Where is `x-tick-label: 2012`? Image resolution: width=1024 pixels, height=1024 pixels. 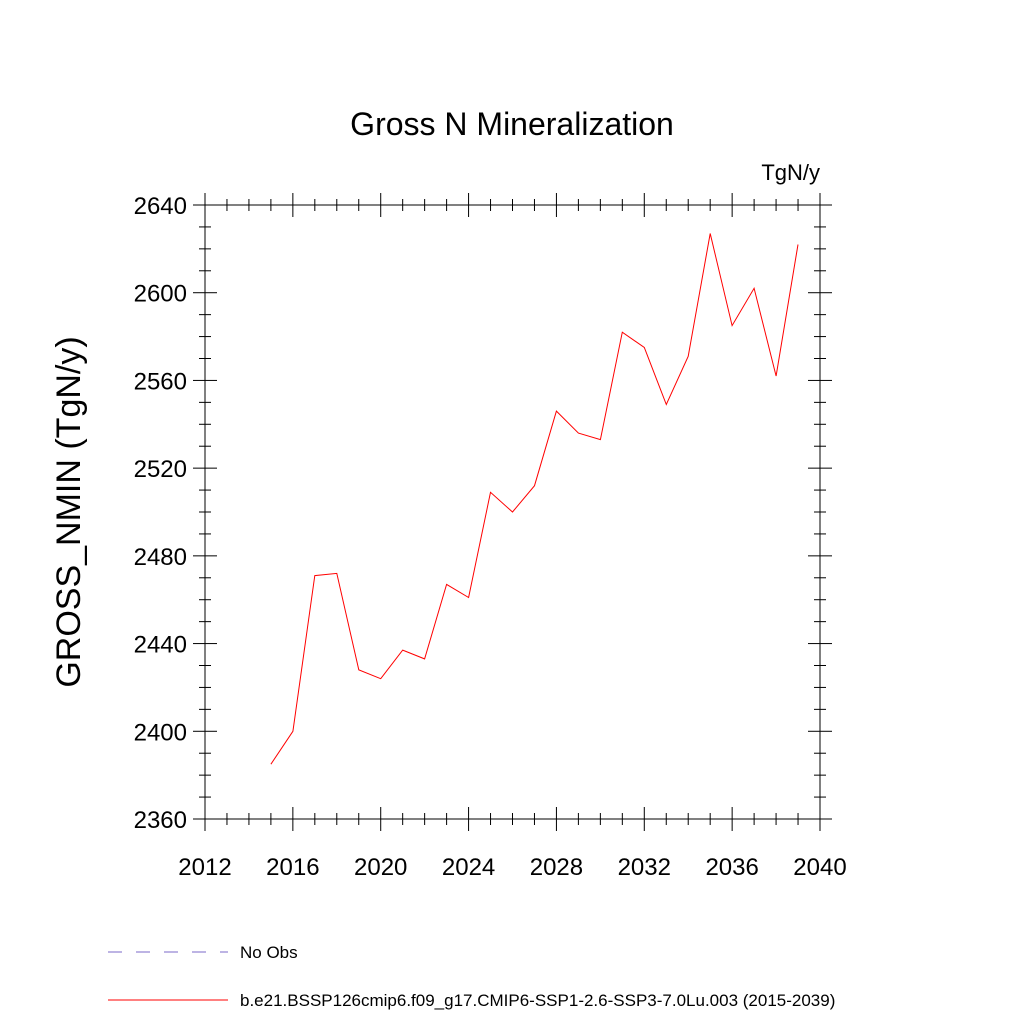 x-tick-label: 2012 is located at coordinates (204, 867).